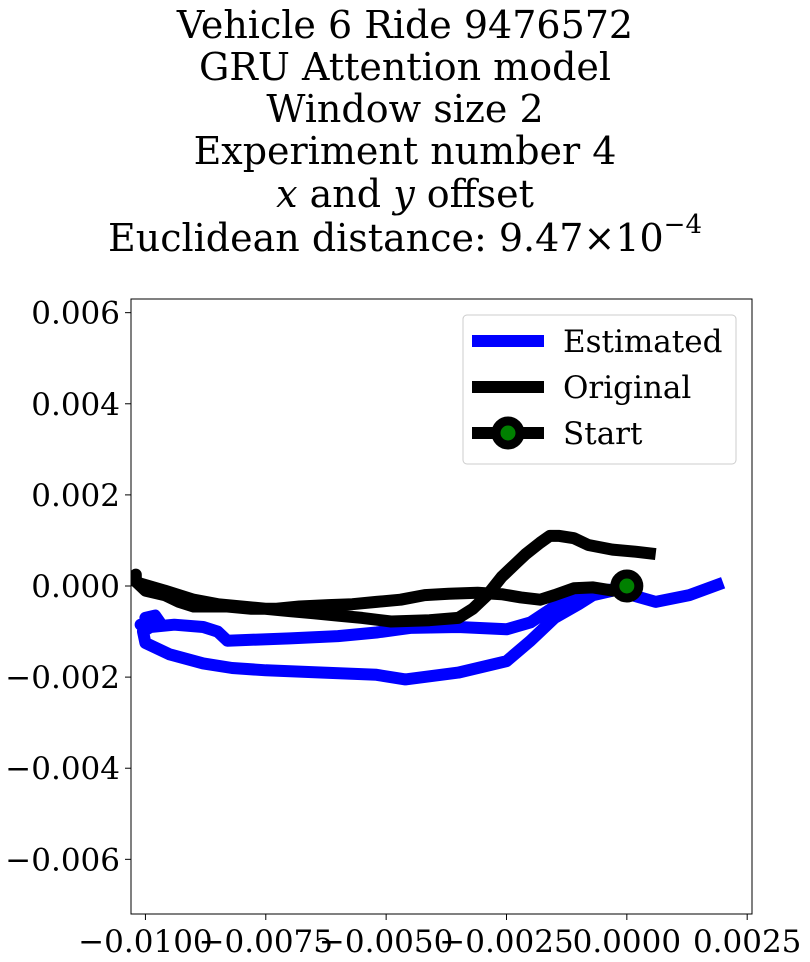 The image size is (810, 962). Describe the element at coordinates (75, 405) in the screenshot. I see `y-tick-label: 0.004` at that location.